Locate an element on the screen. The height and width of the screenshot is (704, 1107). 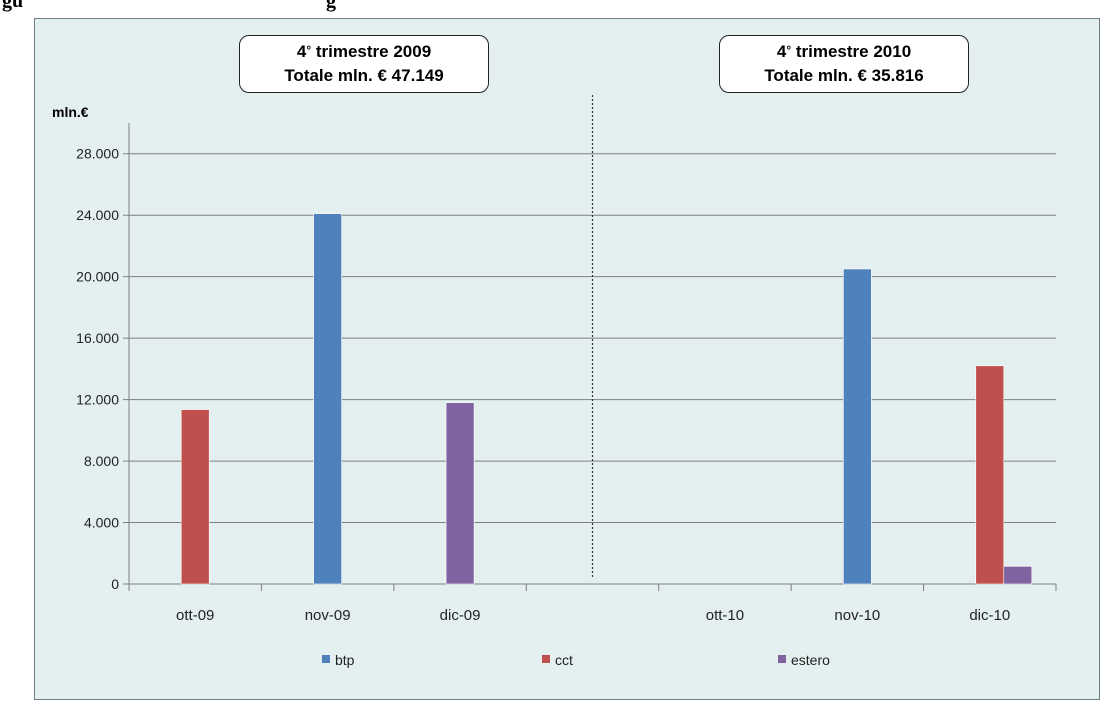
panel-title-2009: 4° trimestre 2009 is located at coordinates (364, 52).